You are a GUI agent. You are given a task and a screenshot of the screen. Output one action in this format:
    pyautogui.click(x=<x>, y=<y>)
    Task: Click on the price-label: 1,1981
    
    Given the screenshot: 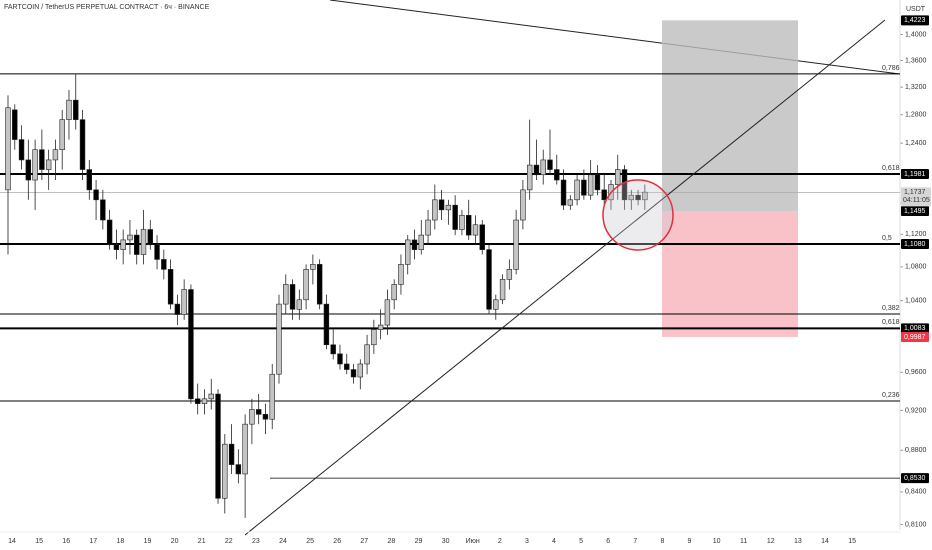 What is the action you would take?
    pyautogui.click(x=915, y=174)
    